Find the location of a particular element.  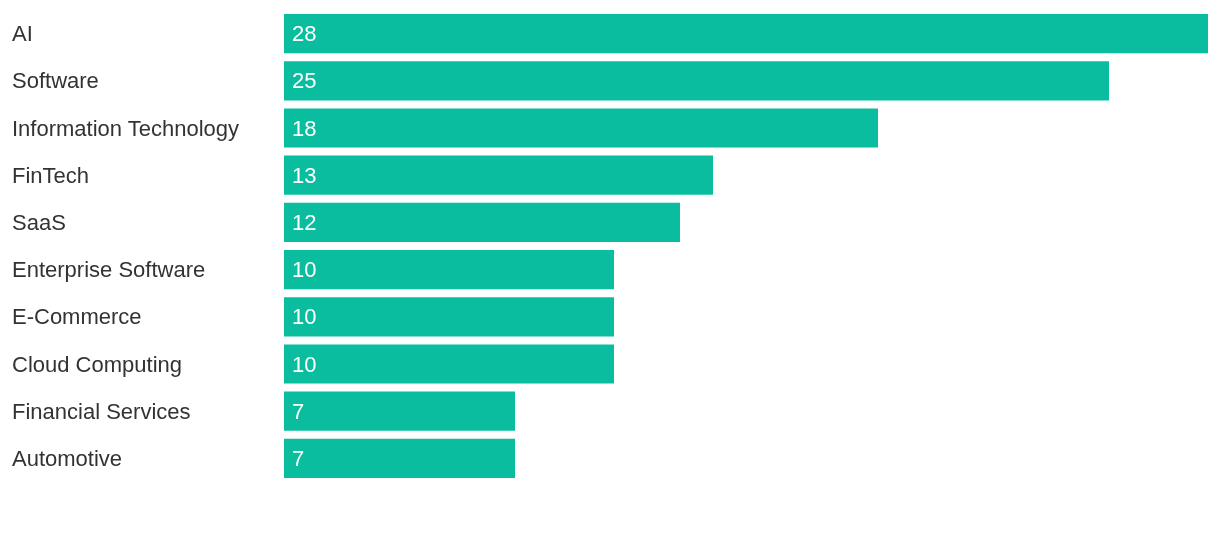

y-tick-label: Financial Services is located at coordinates (101, 411).